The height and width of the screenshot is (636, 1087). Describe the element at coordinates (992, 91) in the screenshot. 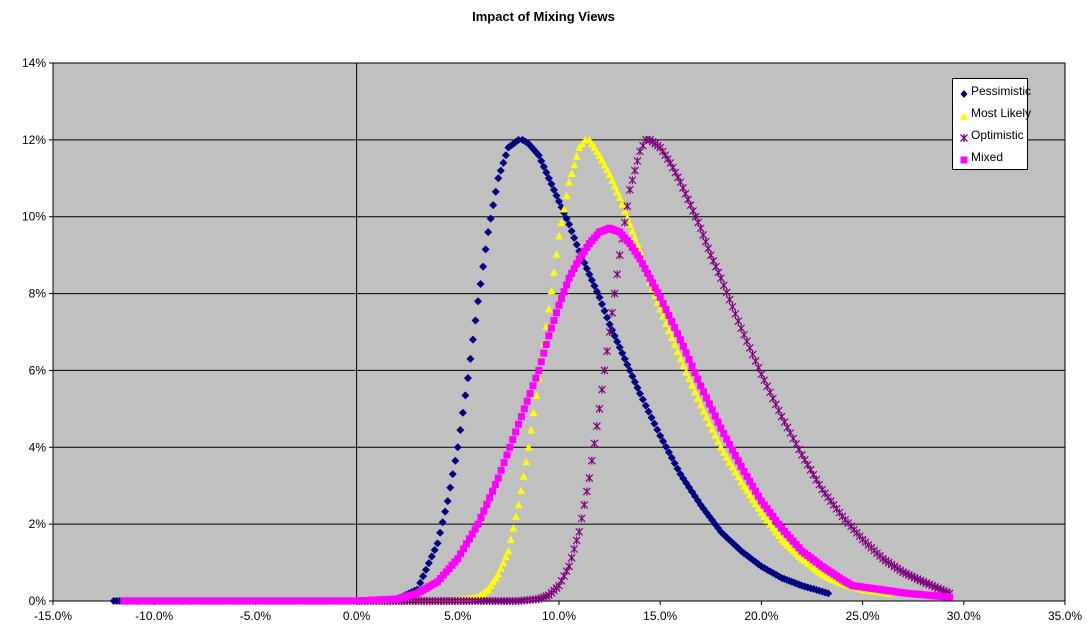

I see `legend-item-pessimistic: Pessimistic` at that location.